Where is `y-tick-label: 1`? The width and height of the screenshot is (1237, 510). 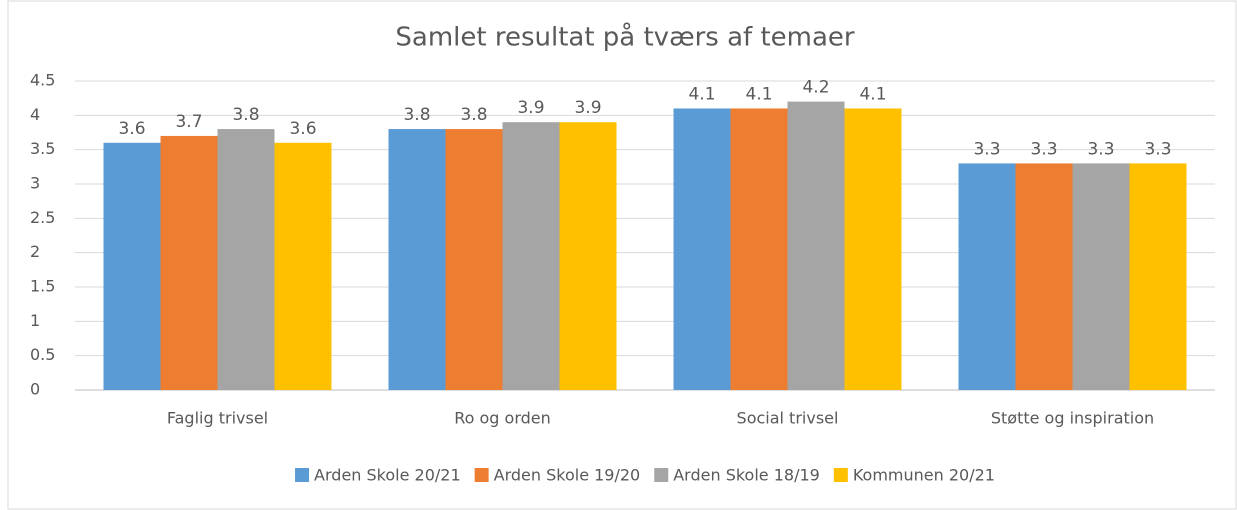 y-tick-label: 1 is located at coordinates (35, 320).